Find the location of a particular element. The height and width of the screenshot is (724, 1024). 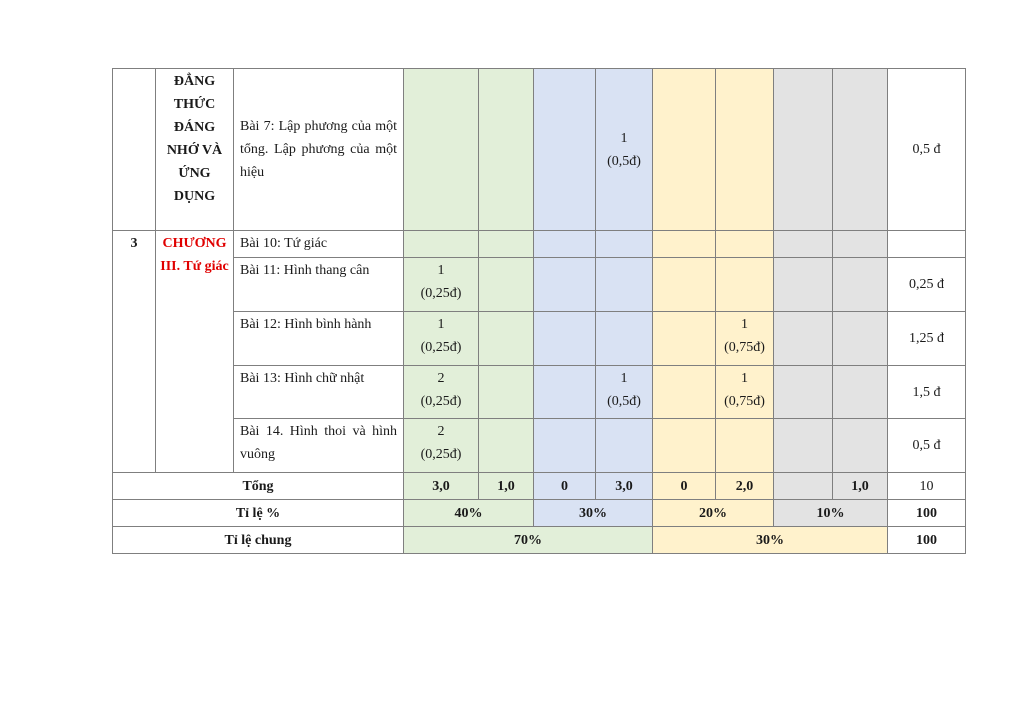

question-points: (0,5đ) is located at coordinates (624, 161).